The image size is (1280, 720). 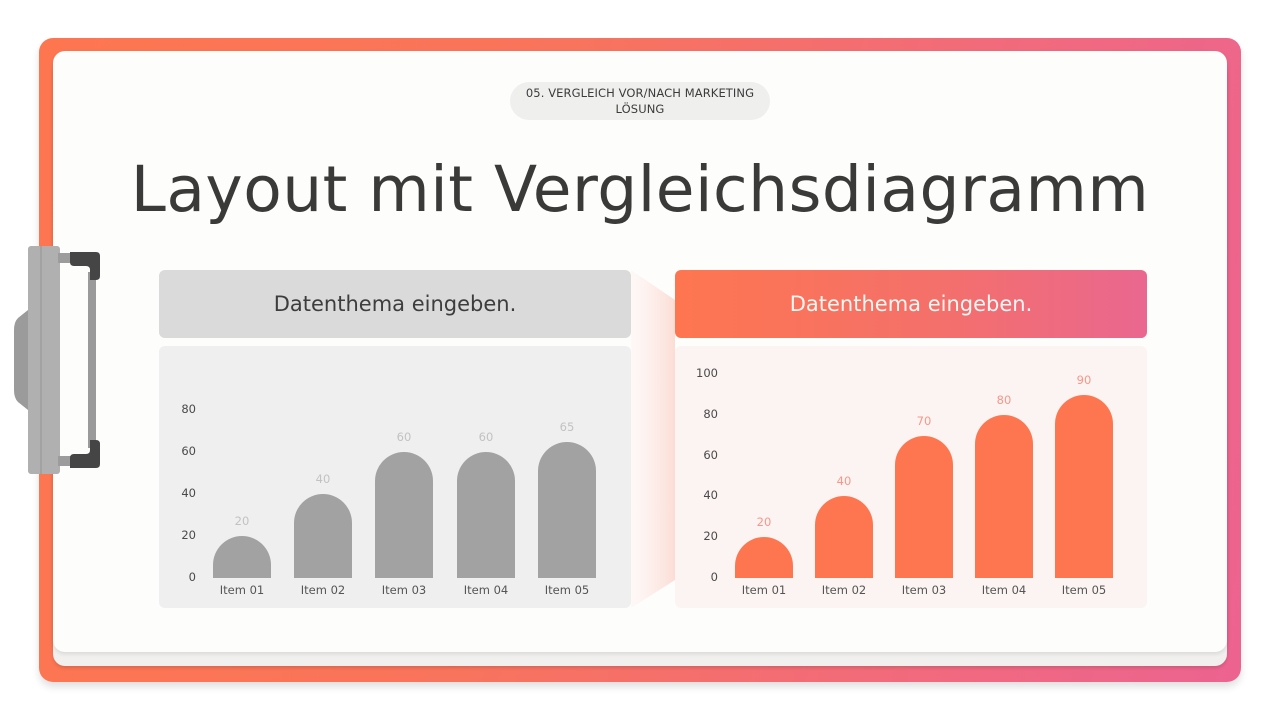 I want to click on section-badge: 05. VERGLEICH VOR/NACH MARKETING LÖSUNG, so click(x=640, y=101).